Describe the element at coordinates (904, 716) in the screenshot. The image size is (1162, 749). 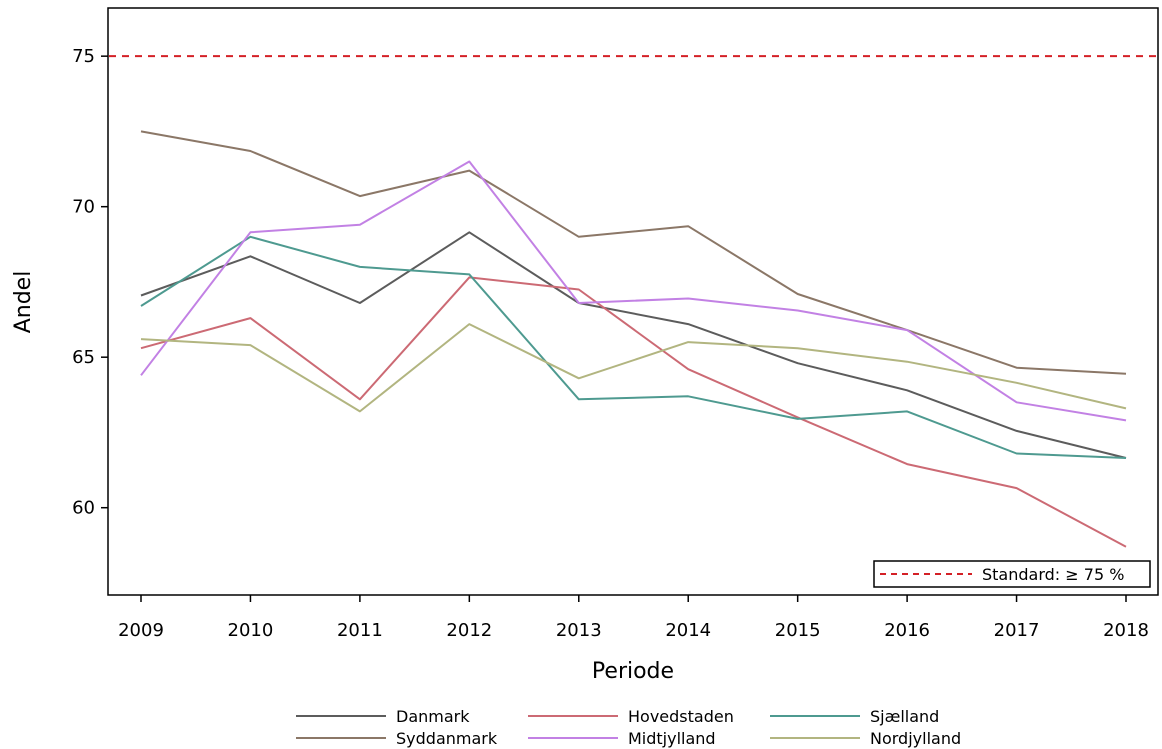
I see `legend-label-sj-lland: Sjælland` at that location.